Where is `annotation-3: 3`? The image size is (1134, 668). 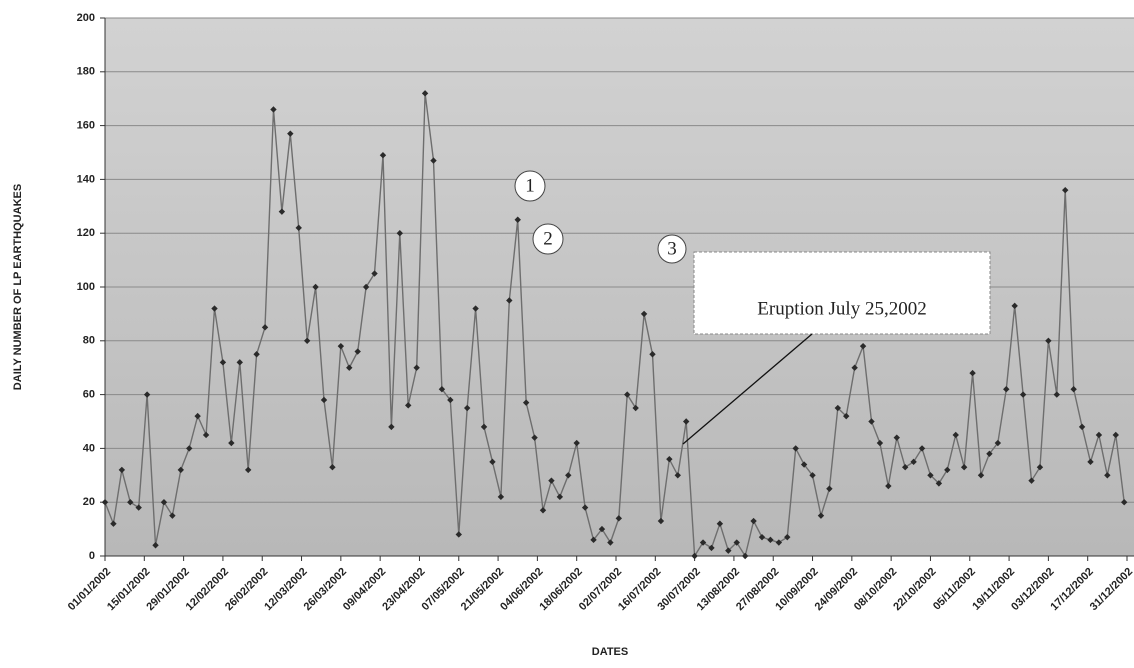
annotation-3: 3 is located at coordinates (672, 249).